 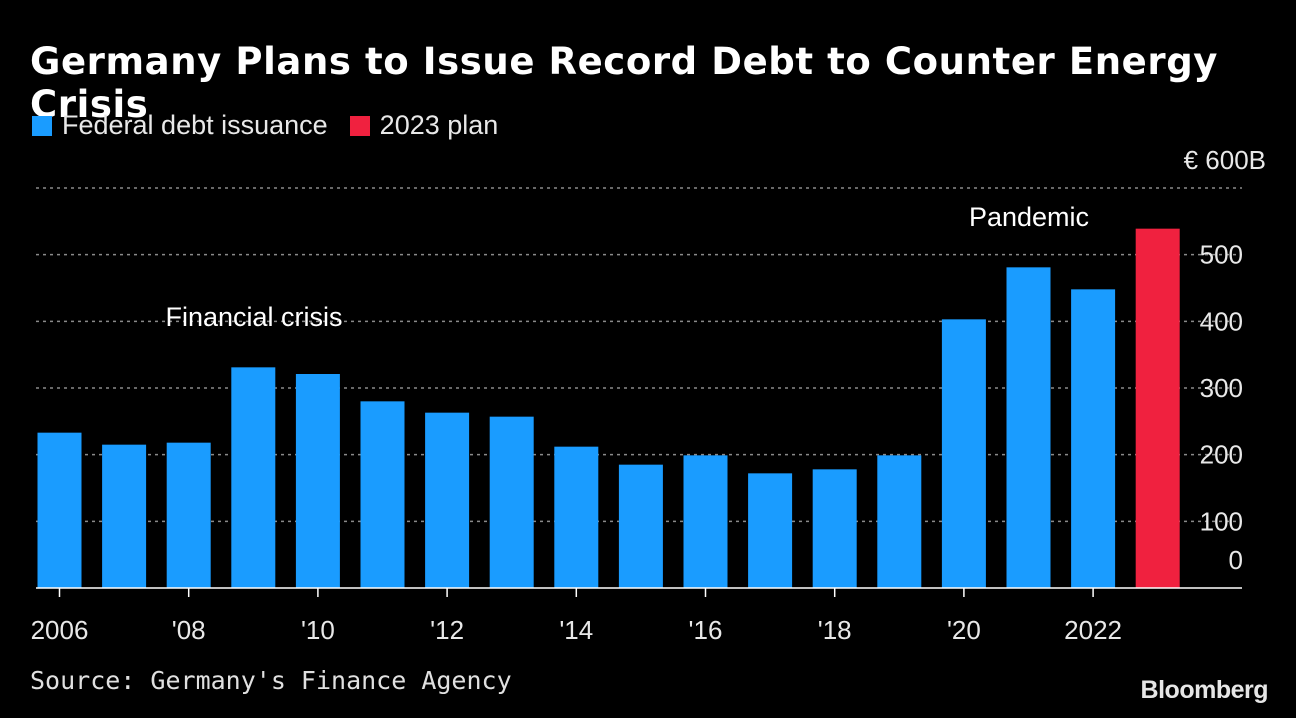 What do you see at coordinates (834, 528) in the screenshot?
I see `bar-2018` at bounding box center [834, 528].